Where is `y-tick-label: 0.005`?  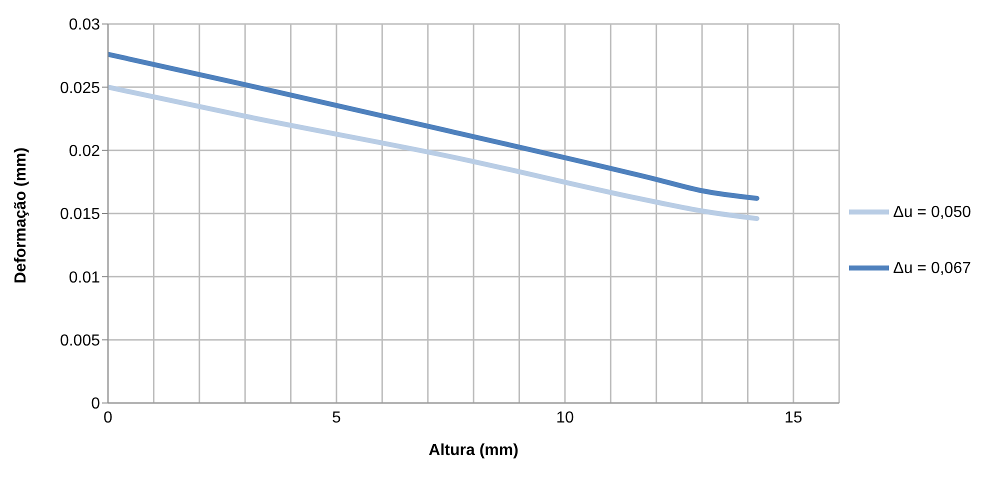 y-tick-label: 0.005 is located at coordinates (80, 341).